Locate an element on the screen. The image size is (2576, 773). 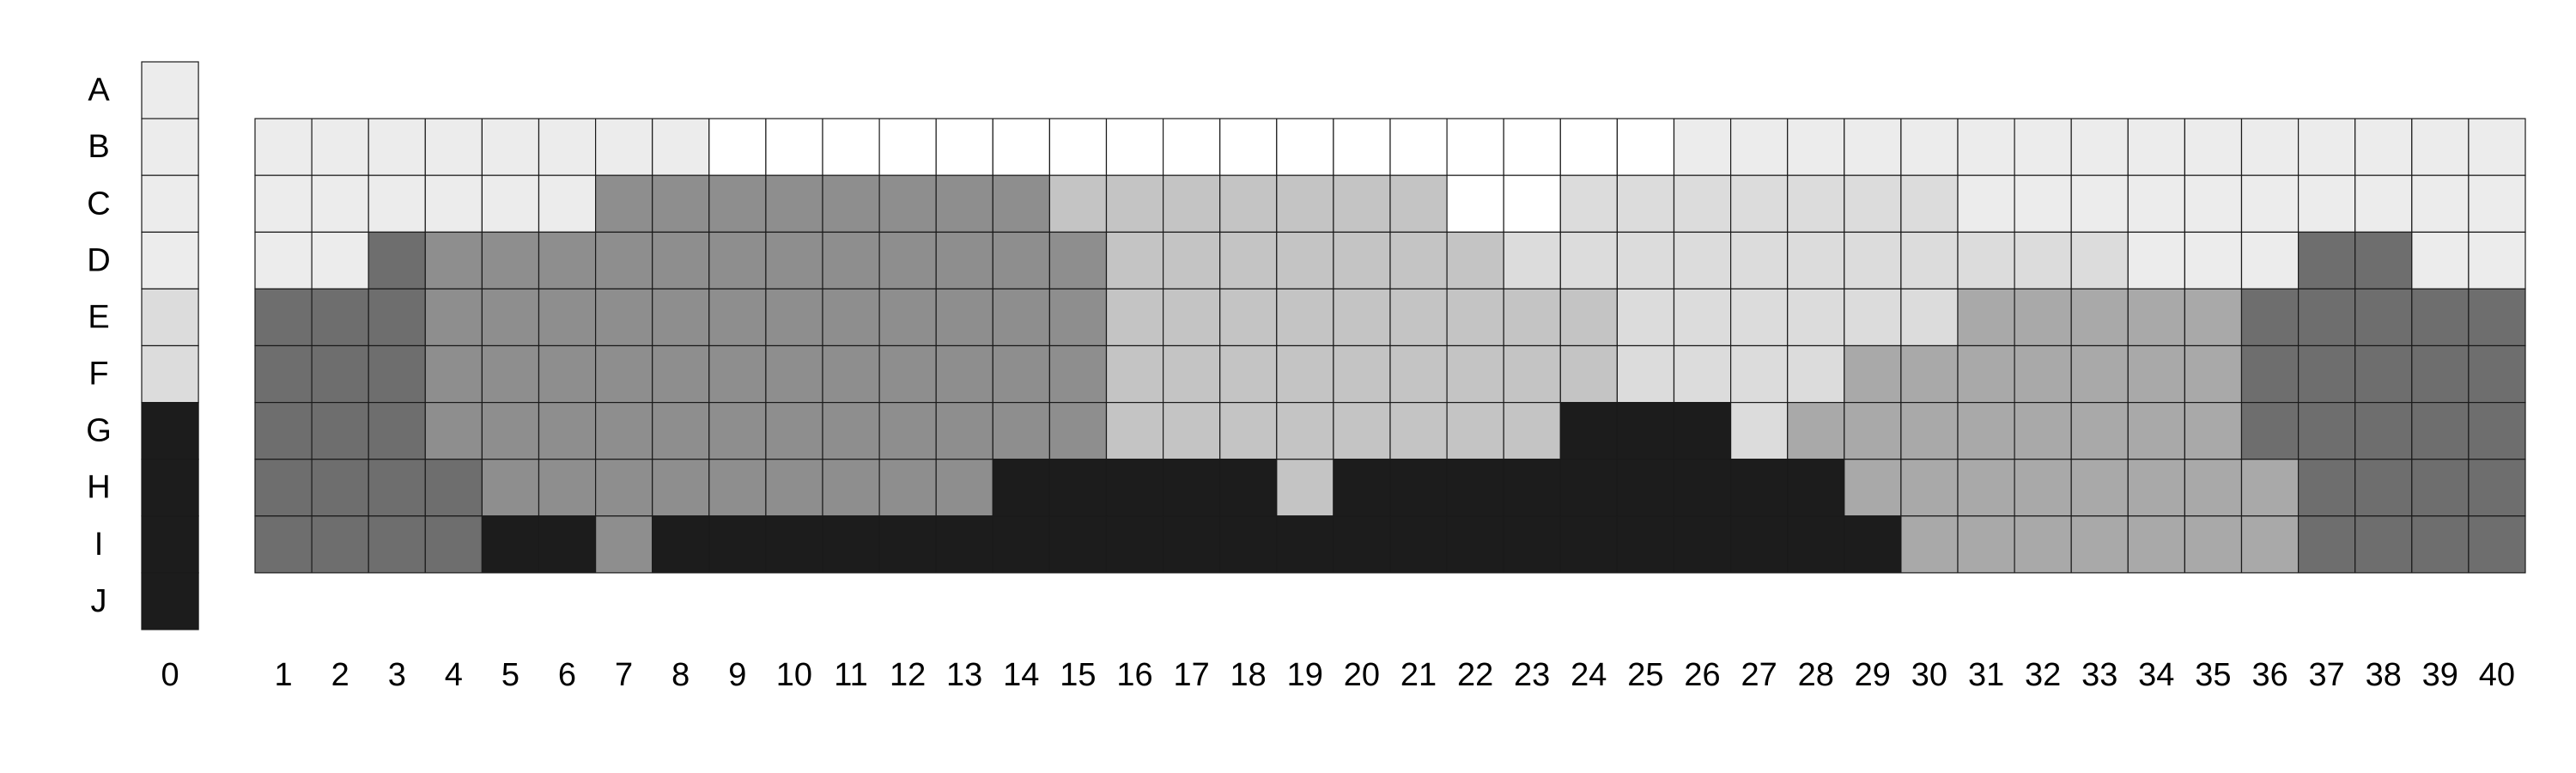
column-label-32: 32 is located at coordinates (2043, 675).